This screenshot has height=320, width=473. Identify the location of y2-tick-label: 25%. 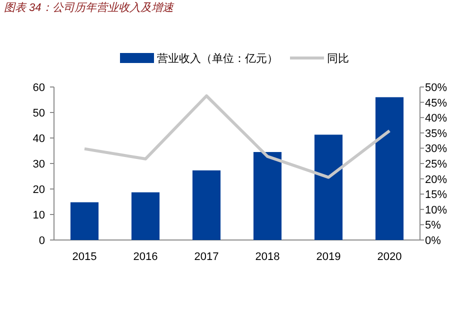
(436, 164).